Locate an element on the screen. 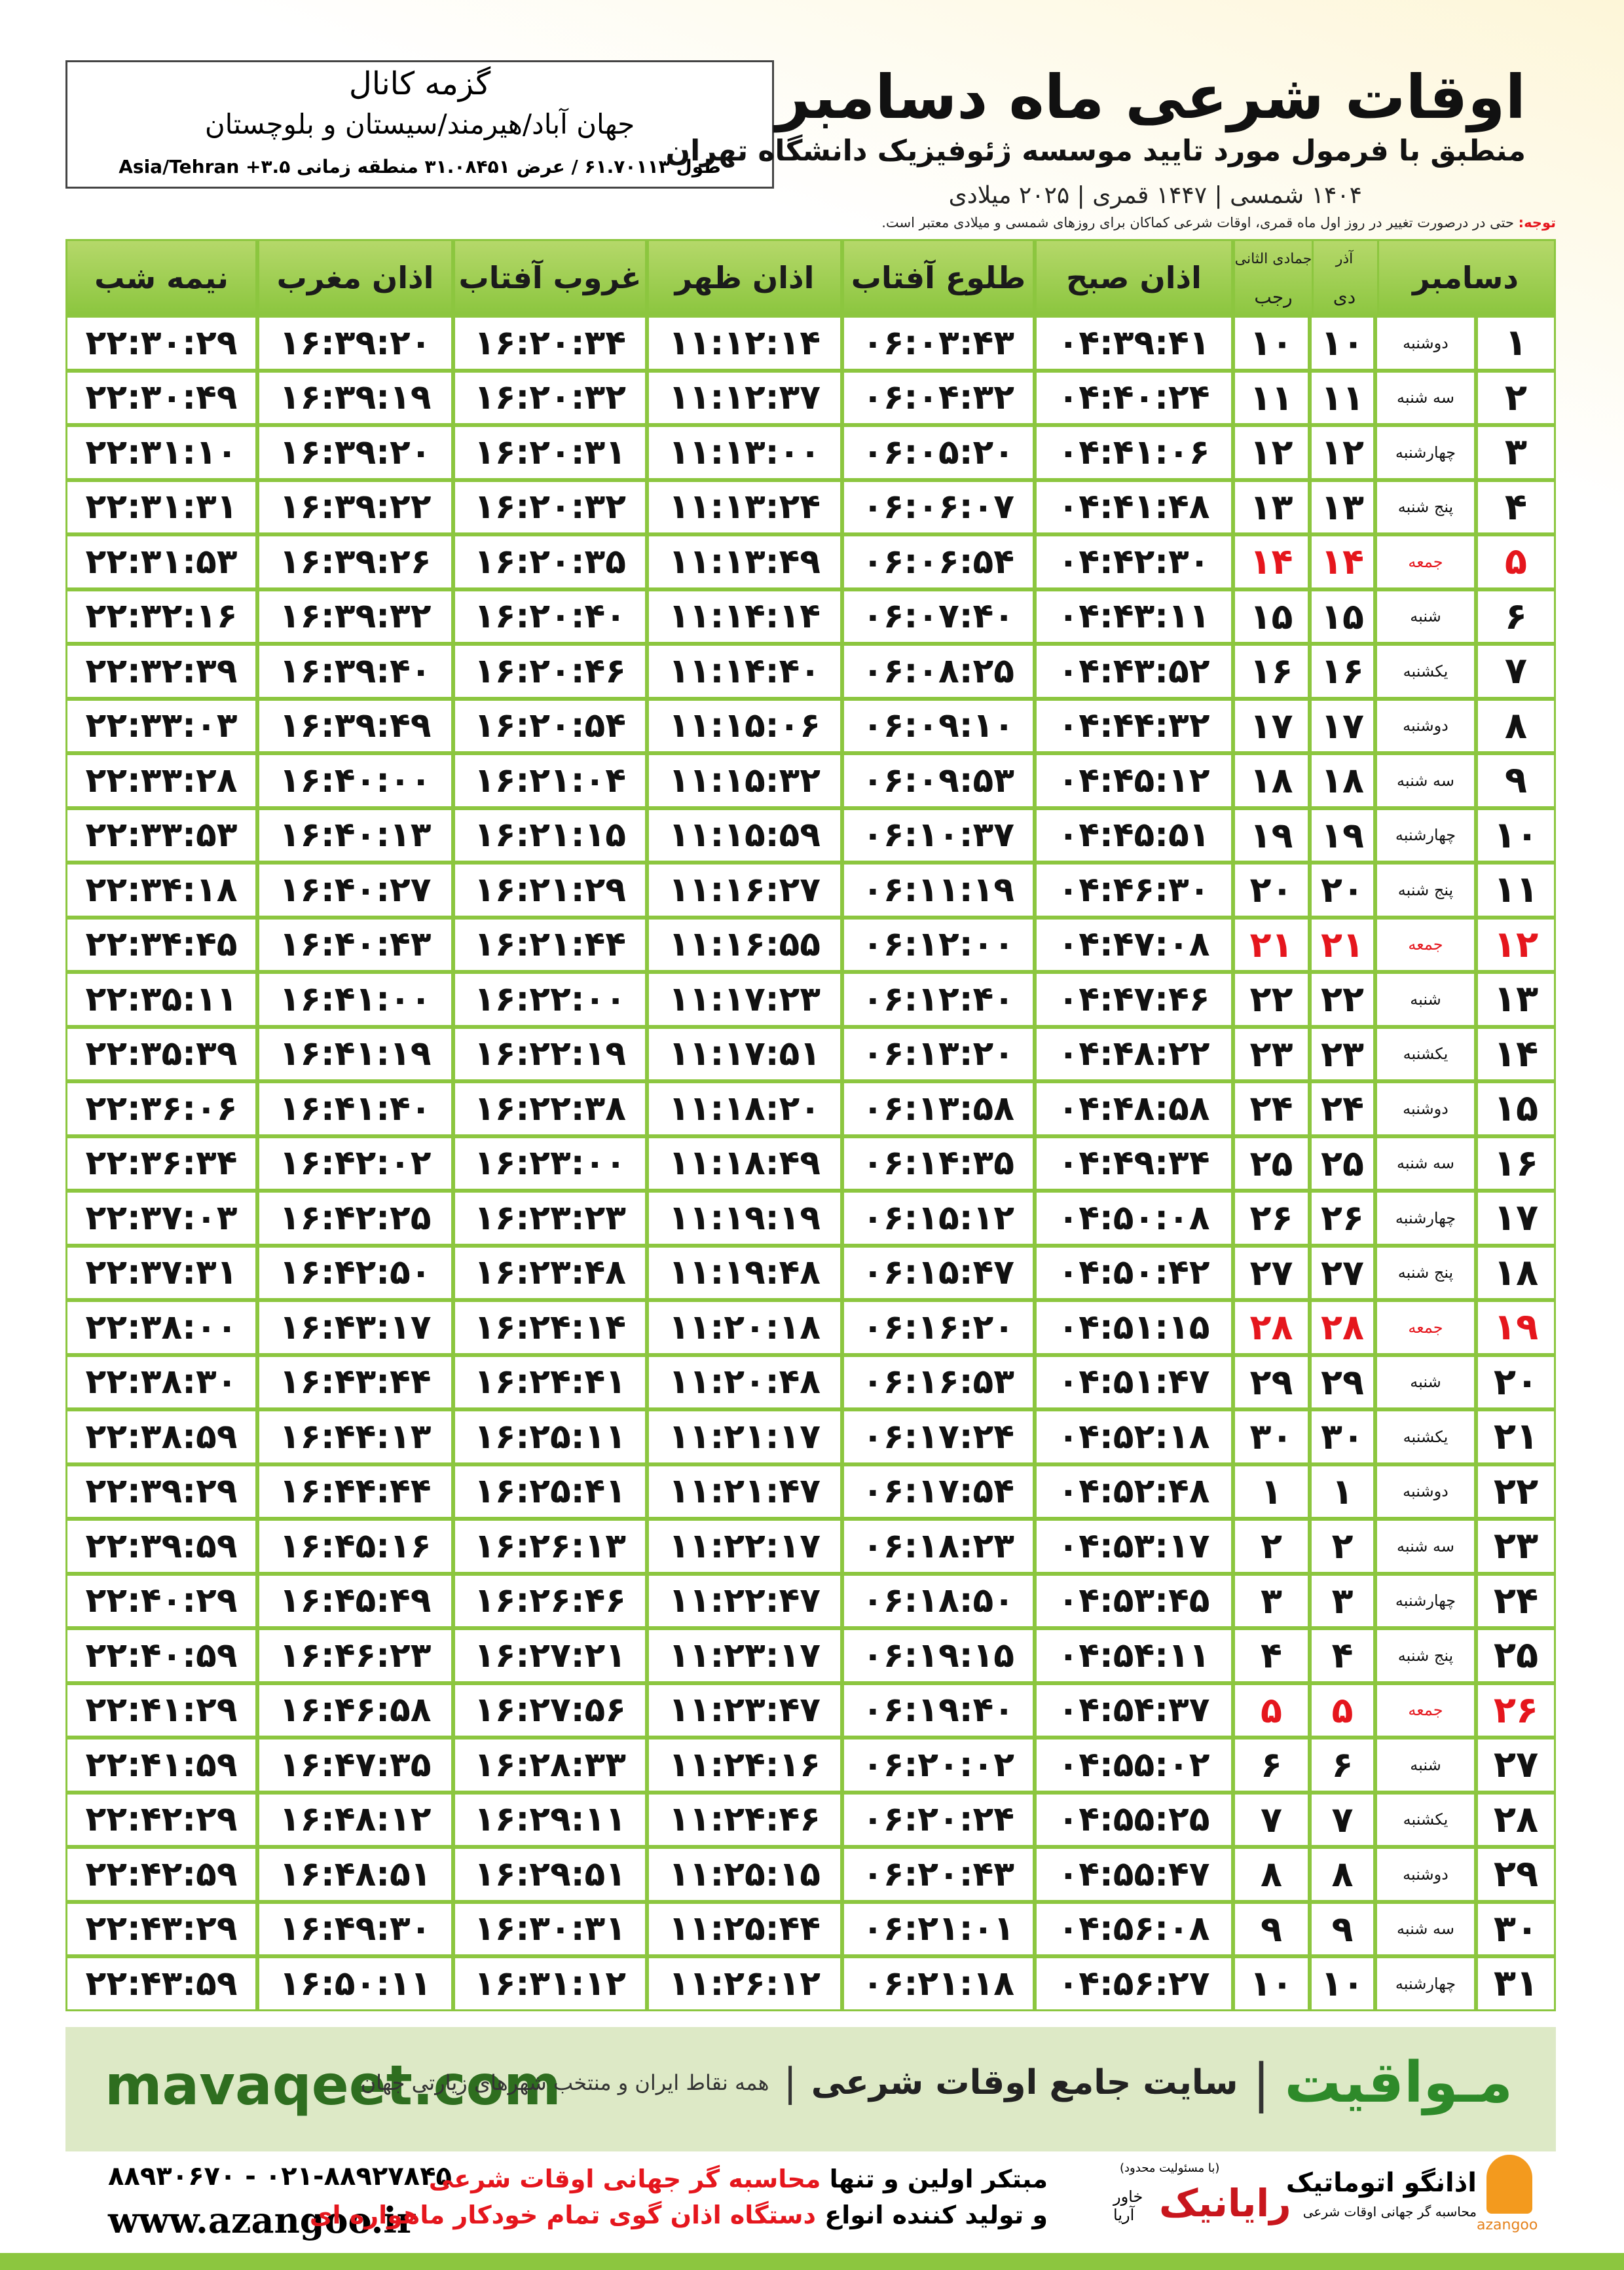 This screenshot has height=2270, width=1624. solar-day: ۱۰ is located at coordinates (1342, 343).